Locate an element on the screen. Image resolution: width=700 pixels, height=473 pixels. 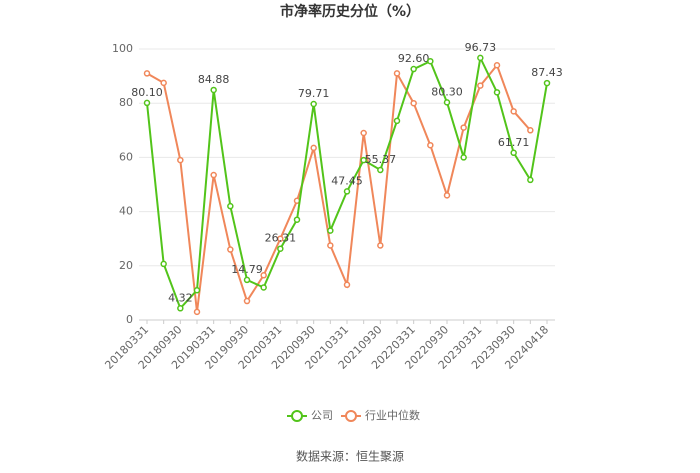
y-tick-label: 80 is located at coordinates (126, 102).